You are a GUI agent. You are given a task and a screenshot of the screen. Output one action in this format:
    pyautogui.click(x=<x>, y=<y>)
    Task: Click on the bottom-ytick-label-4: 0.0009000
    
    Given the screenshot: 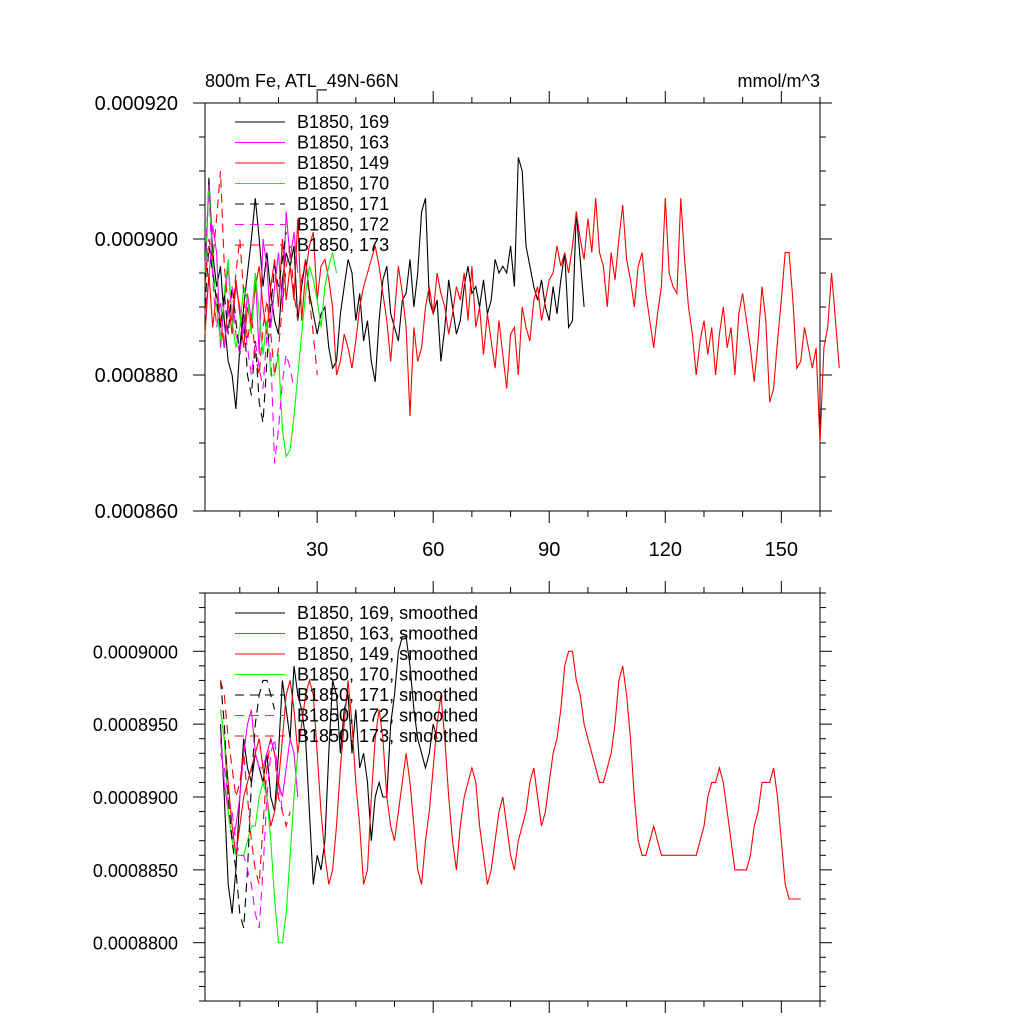 What is the action you would take?
    pyautogui.click(x=135, y=652)
    